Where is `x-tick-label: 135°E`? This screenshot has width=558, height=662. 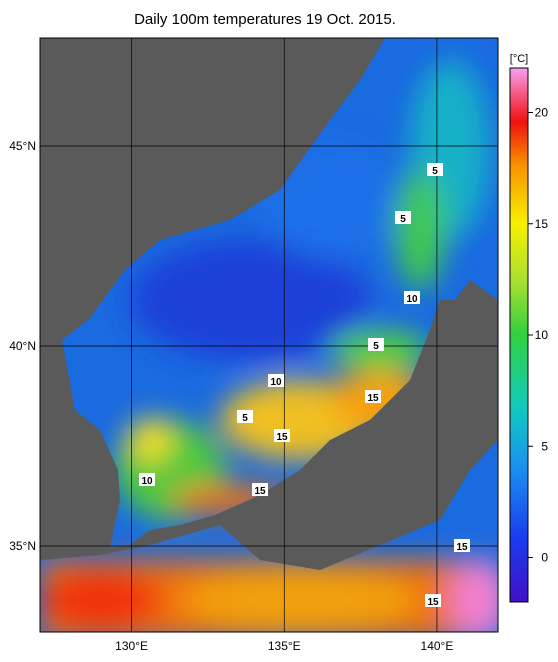
x-tick-label: 135°E is located at coordinates (284, 646).